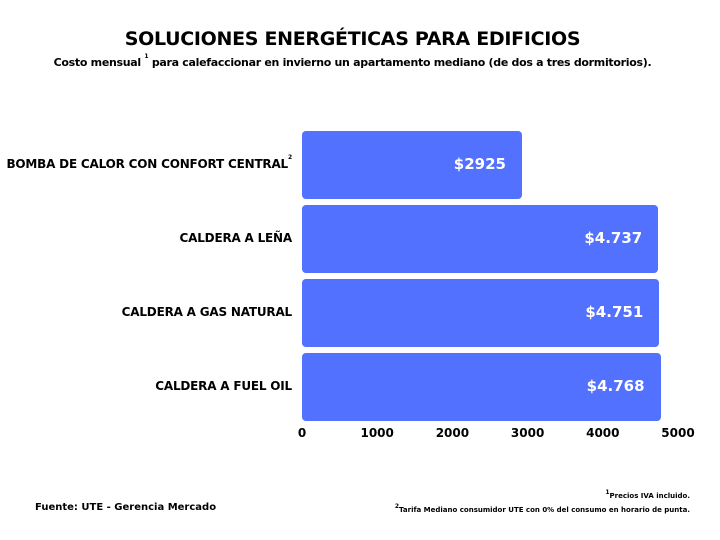 This screenshot has width=720, height=540. I want to click on category-label-text: BOMBA DE CALOR CON CONFORT CENTRAL, so click(147, 164).